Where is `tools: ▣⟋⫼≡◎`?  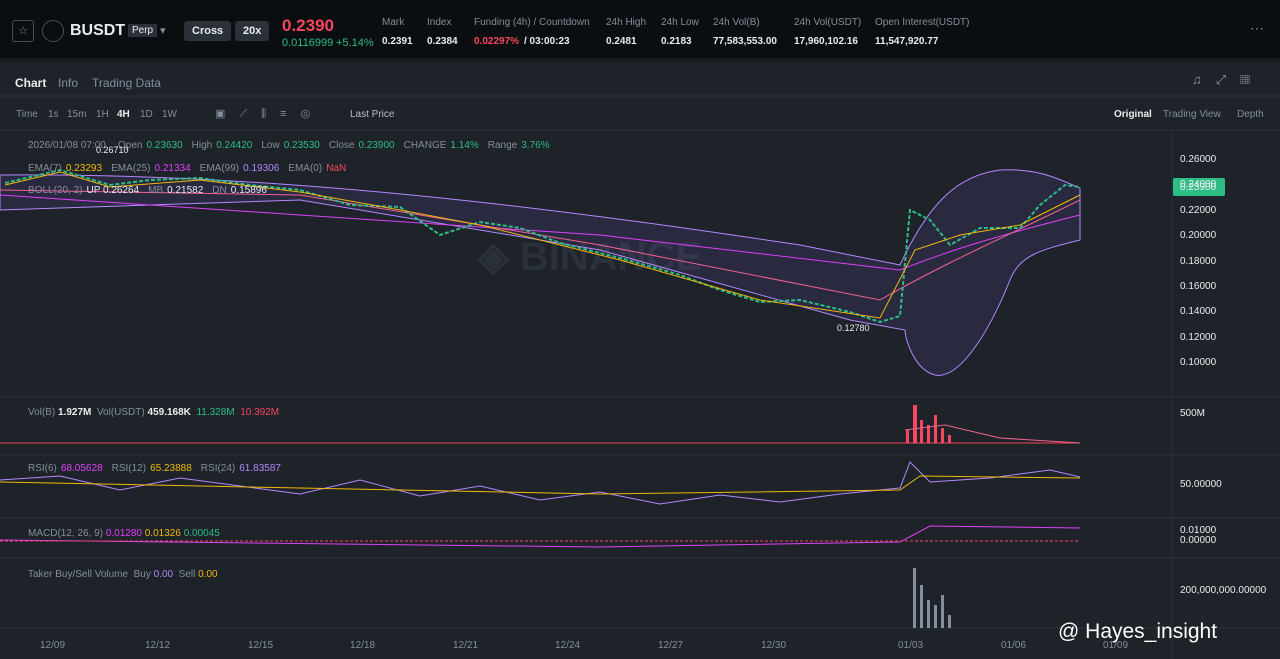
tools: ▣⟋⫼≡◎ is located at coordinates (270, 114).